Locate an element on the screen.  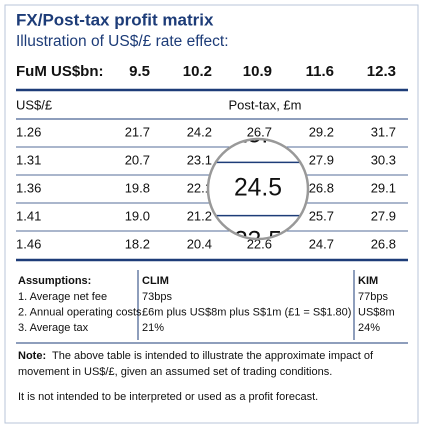
subtitle: Illustration of US$/£ rate effect: is located at coordinates (122, 41).